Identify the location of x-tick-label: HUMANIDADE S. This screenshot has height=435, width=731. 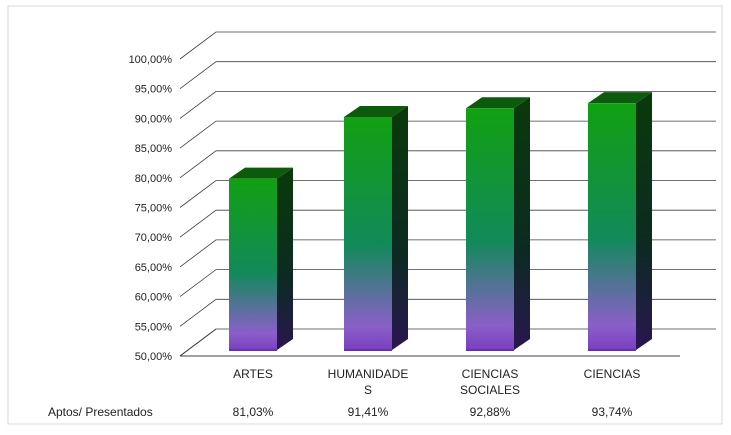
(368, 382).